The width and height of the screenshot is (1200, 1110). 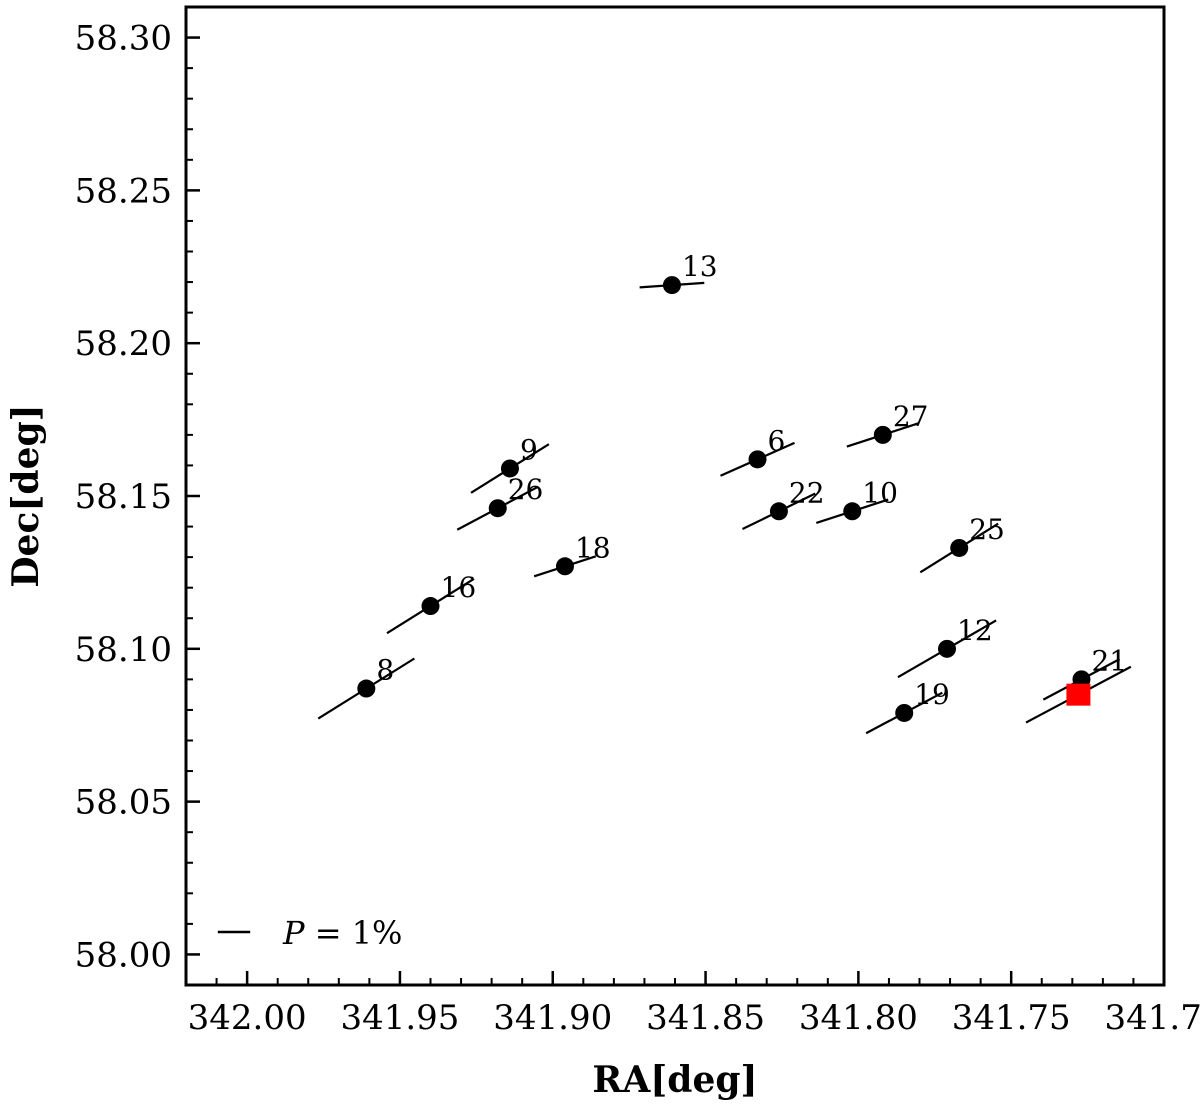 What do you see at coordinates (777, 440) in the screenshot?
I see `point-label: 6` at bounding box center [777, 440].